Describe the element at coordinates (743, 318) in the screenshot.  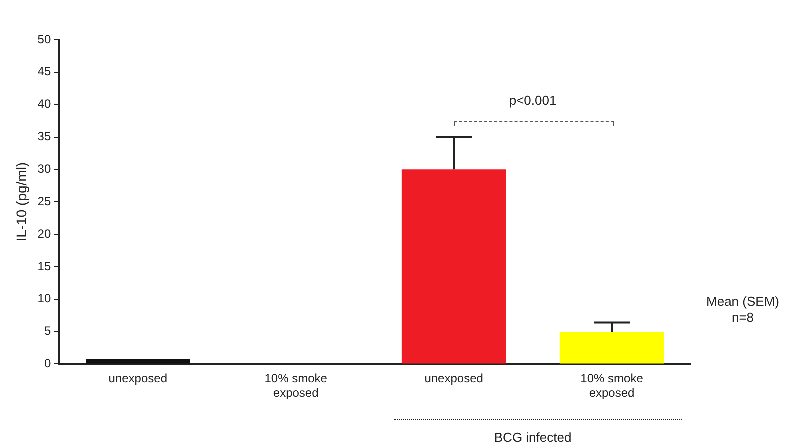
I see `text: n=8` at that location.